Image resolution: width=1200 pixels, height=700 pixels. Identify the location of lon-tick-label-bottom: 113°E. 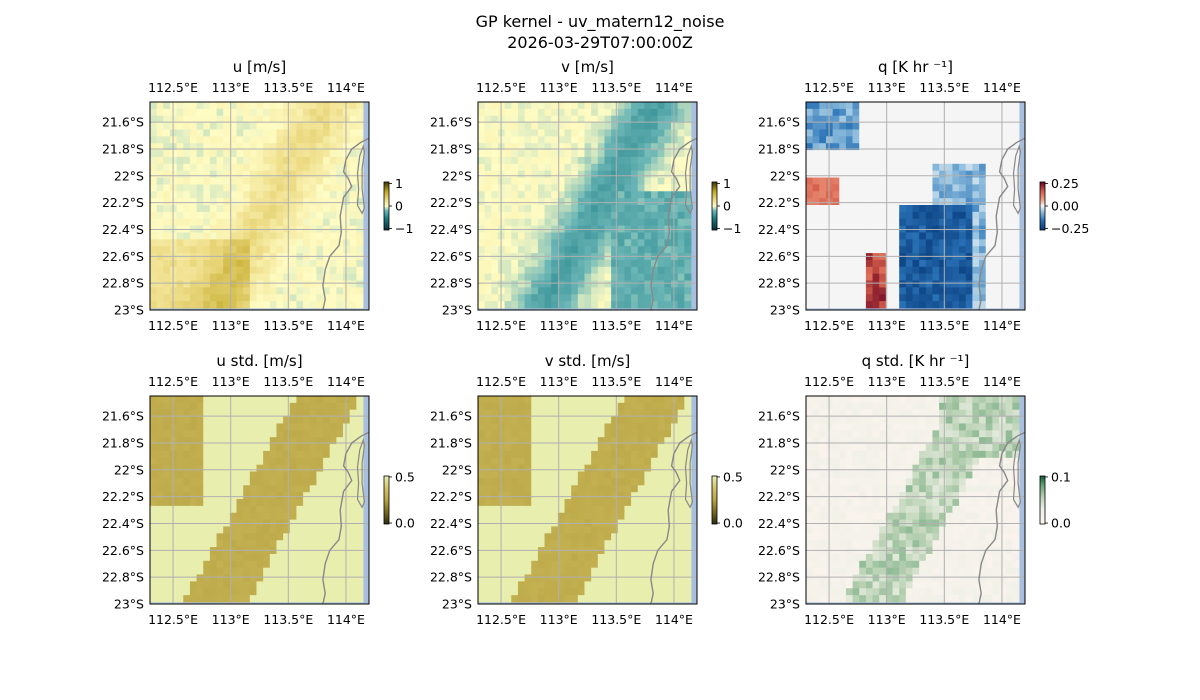
(887, 325).